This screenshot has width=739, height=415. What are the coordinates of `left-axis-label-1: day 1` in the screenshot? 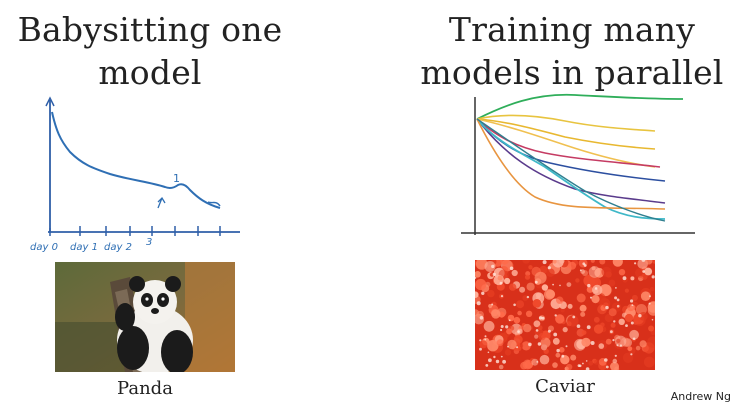 It's located at (84, 247).